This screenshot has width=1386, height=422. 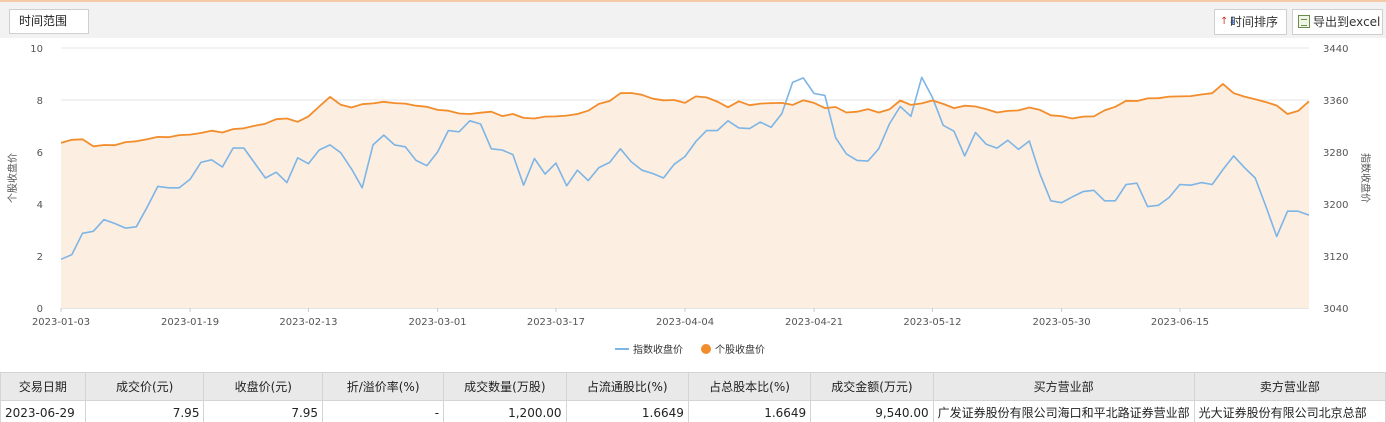 I want to click on cell-seller: 光大证券股份有限公司北京总部, so click(x=1289, y=411).